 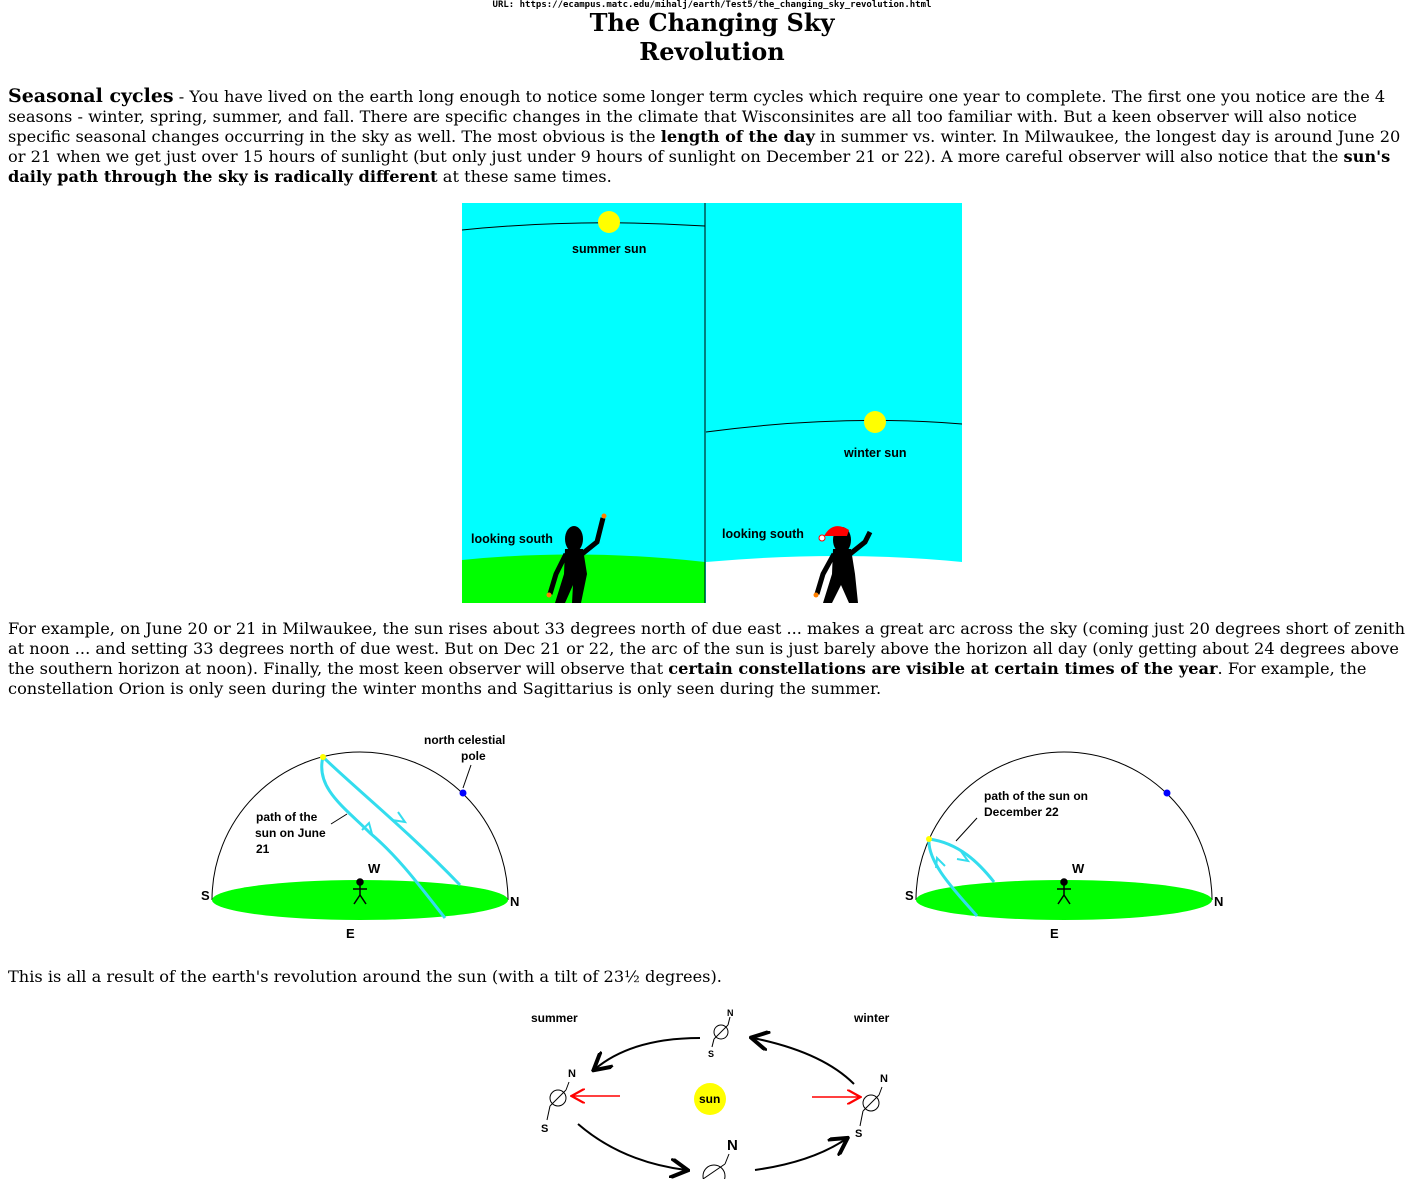 What do you see at coordinates (350, 933) in the screenshot?
I see `june-east-label: E` at bounding box center [350, 933].